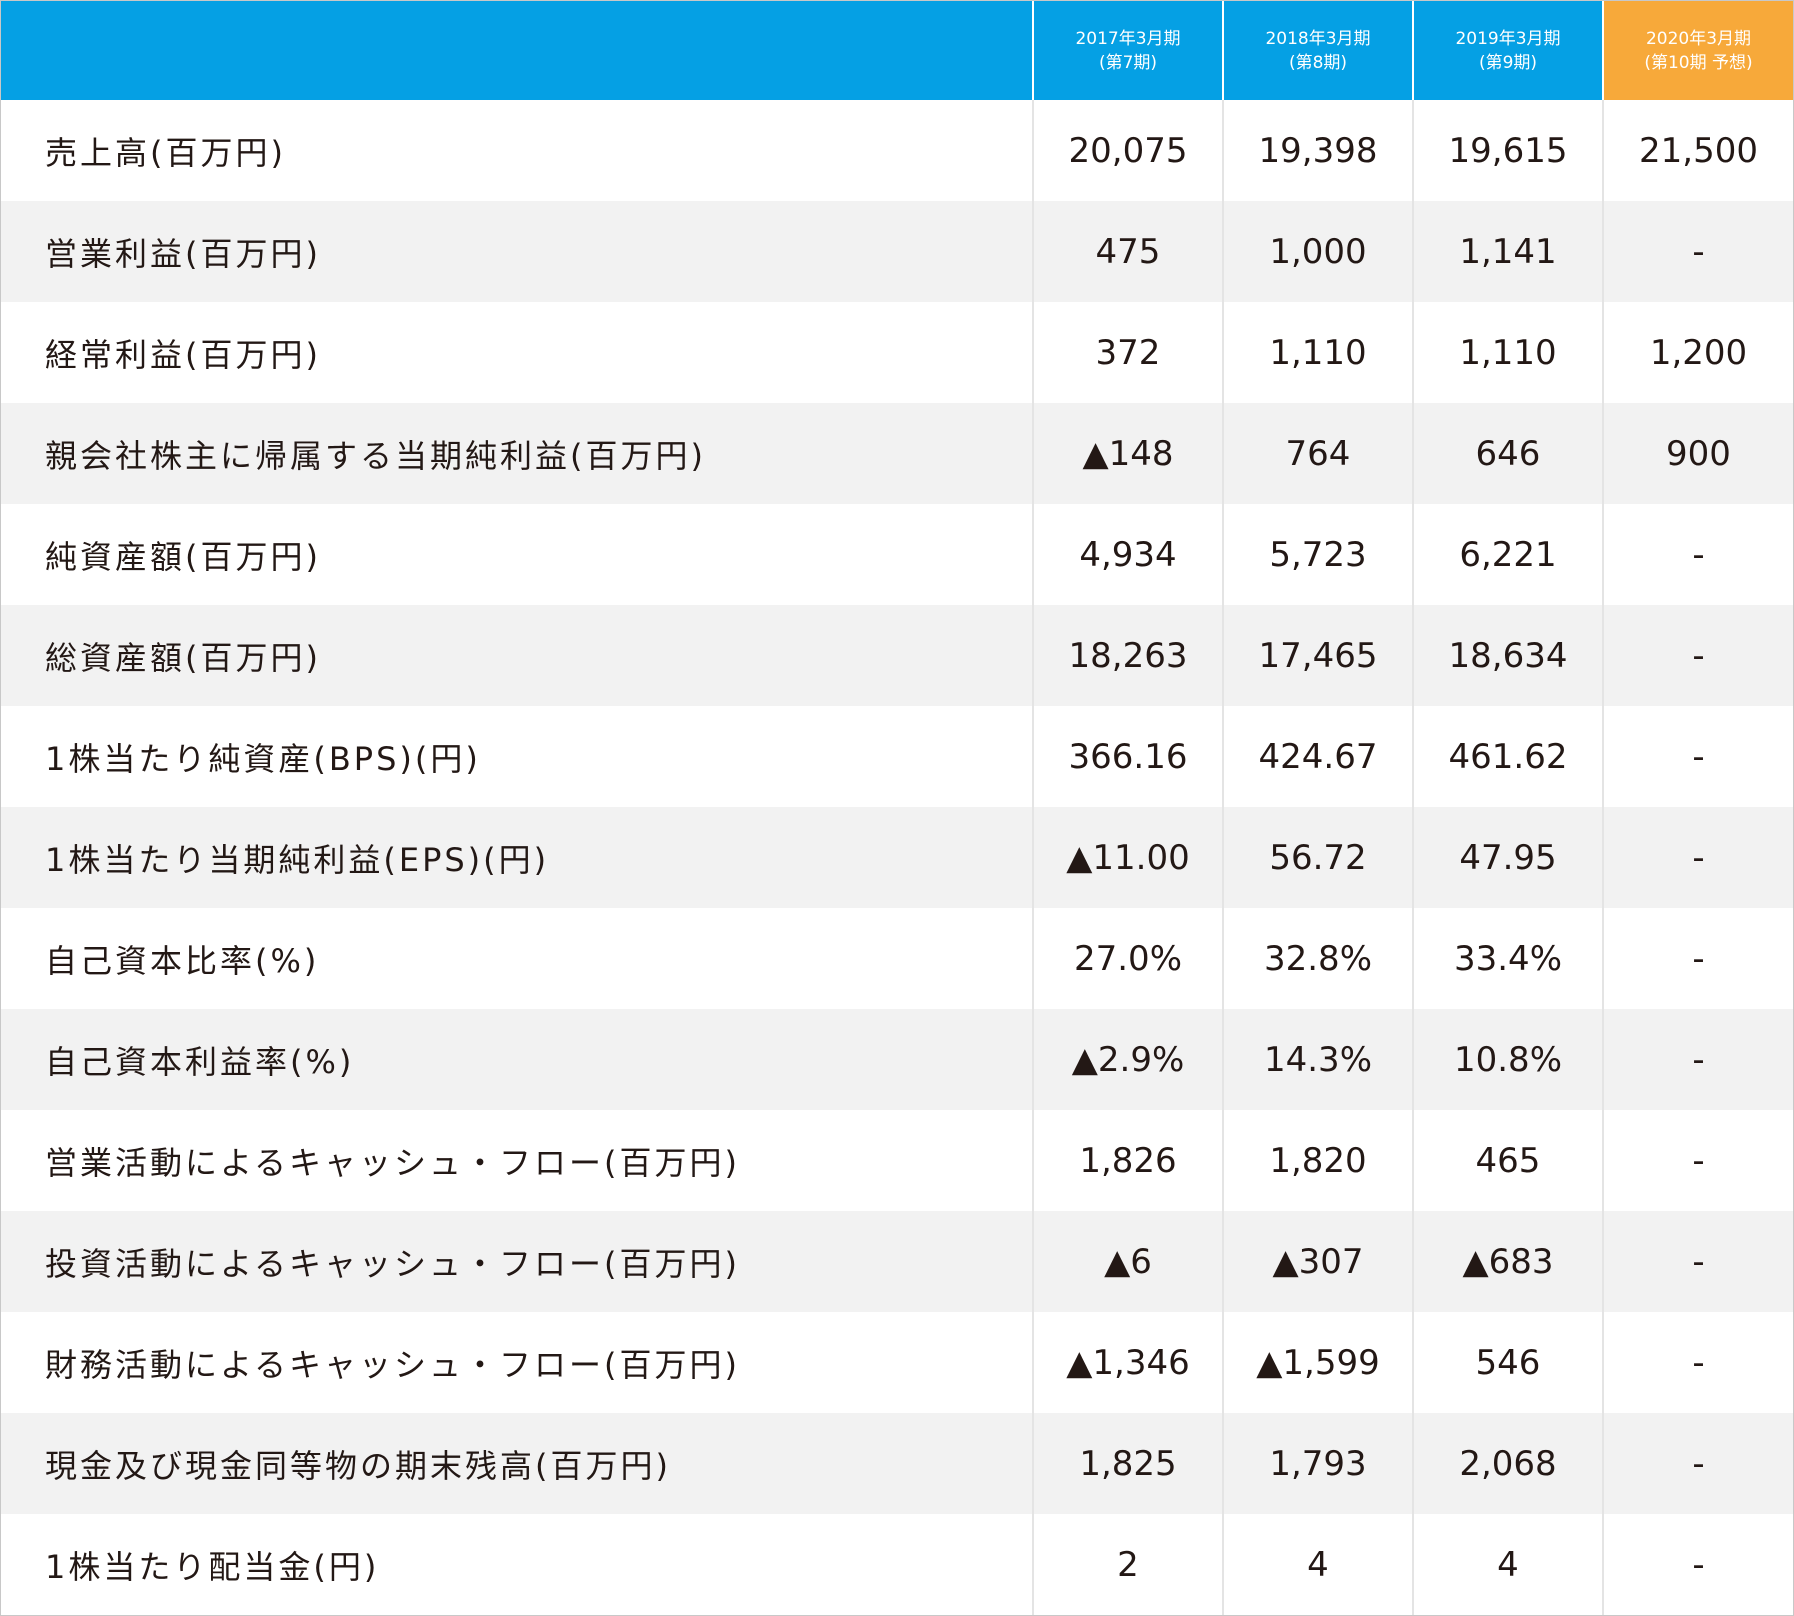 The width and height of the screenshot is (1794, 1616). I want to click on value-fy2018-cell: 1,820, so click(1317, 1160).